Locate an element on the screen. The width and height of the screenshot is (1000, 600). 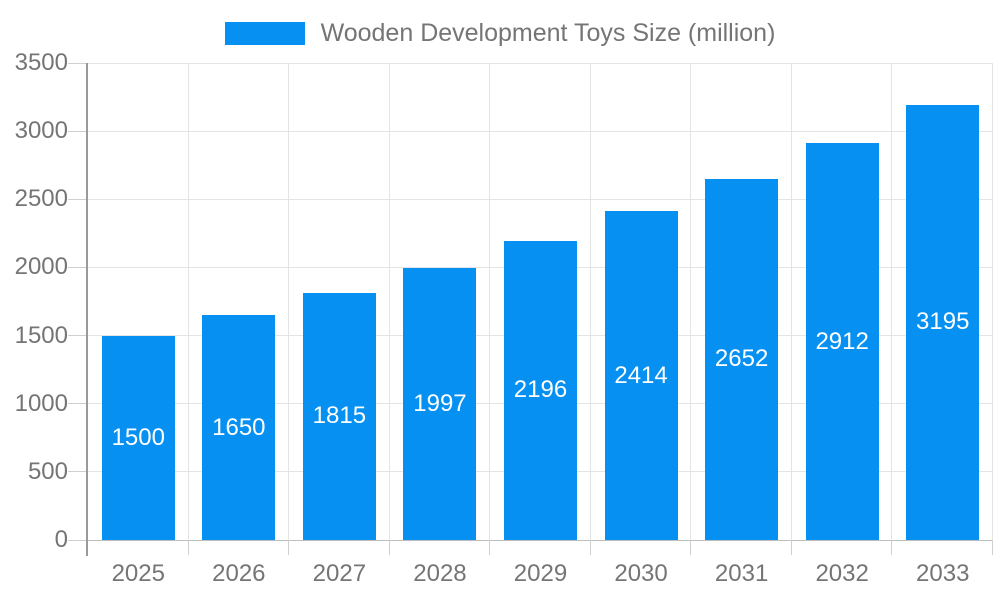
bar-value-label: 1815 is located at coordinates (339, 416).